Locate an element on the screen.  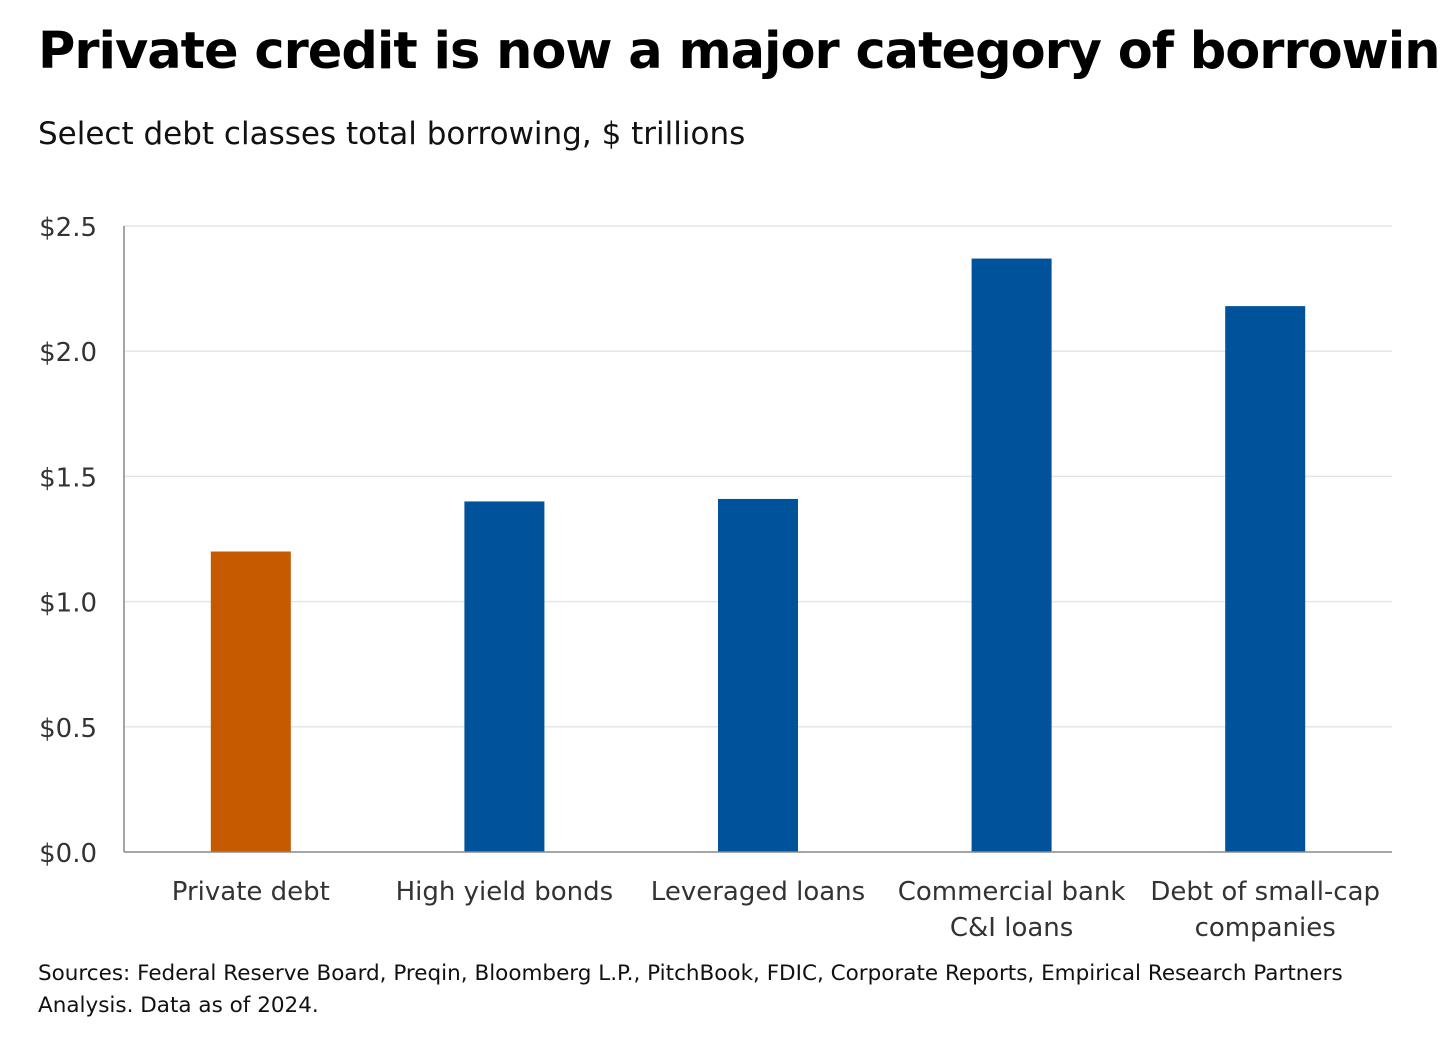
y-tick-label: $0.5 is located at coordinates (68, 729).